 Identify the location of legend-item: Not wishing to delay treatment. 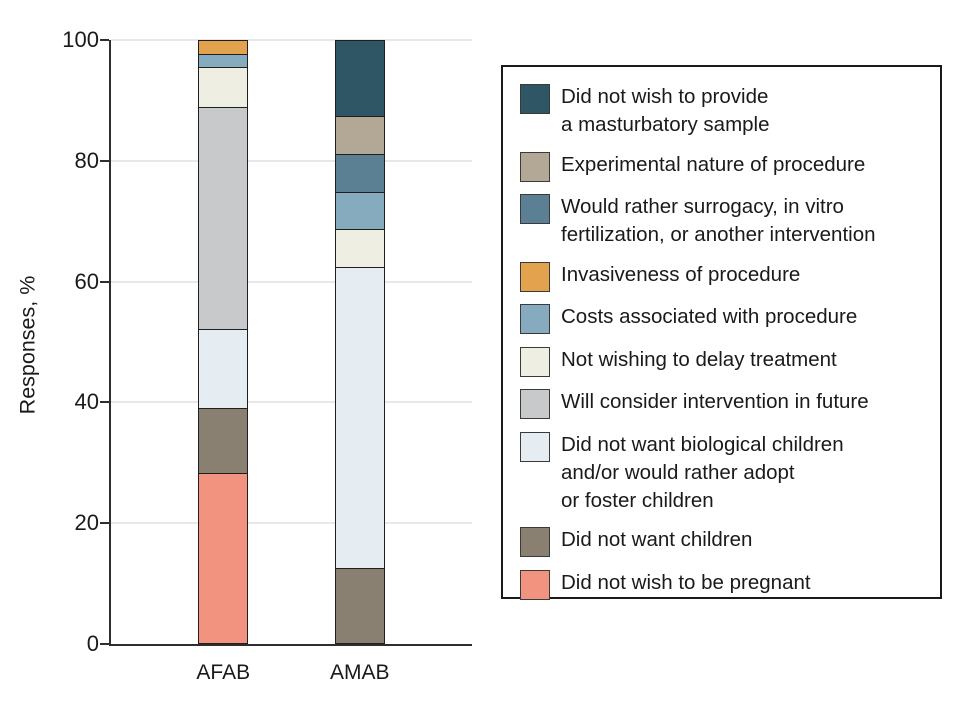
(724, 361).